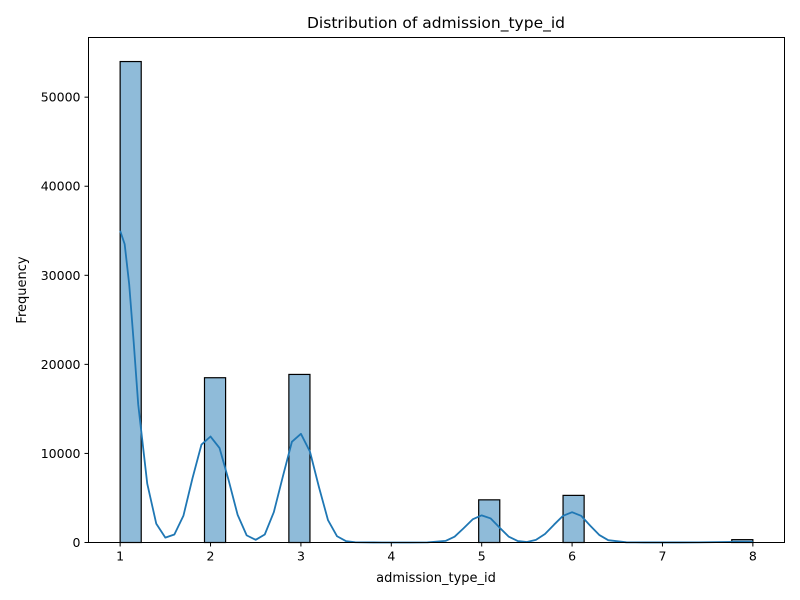  What do you see at coordinates (436, 553) in the screenshot?
I see `x-axis-ticks: 1 2 3 4 5 6 7 8` at bounding box center [436, 553].